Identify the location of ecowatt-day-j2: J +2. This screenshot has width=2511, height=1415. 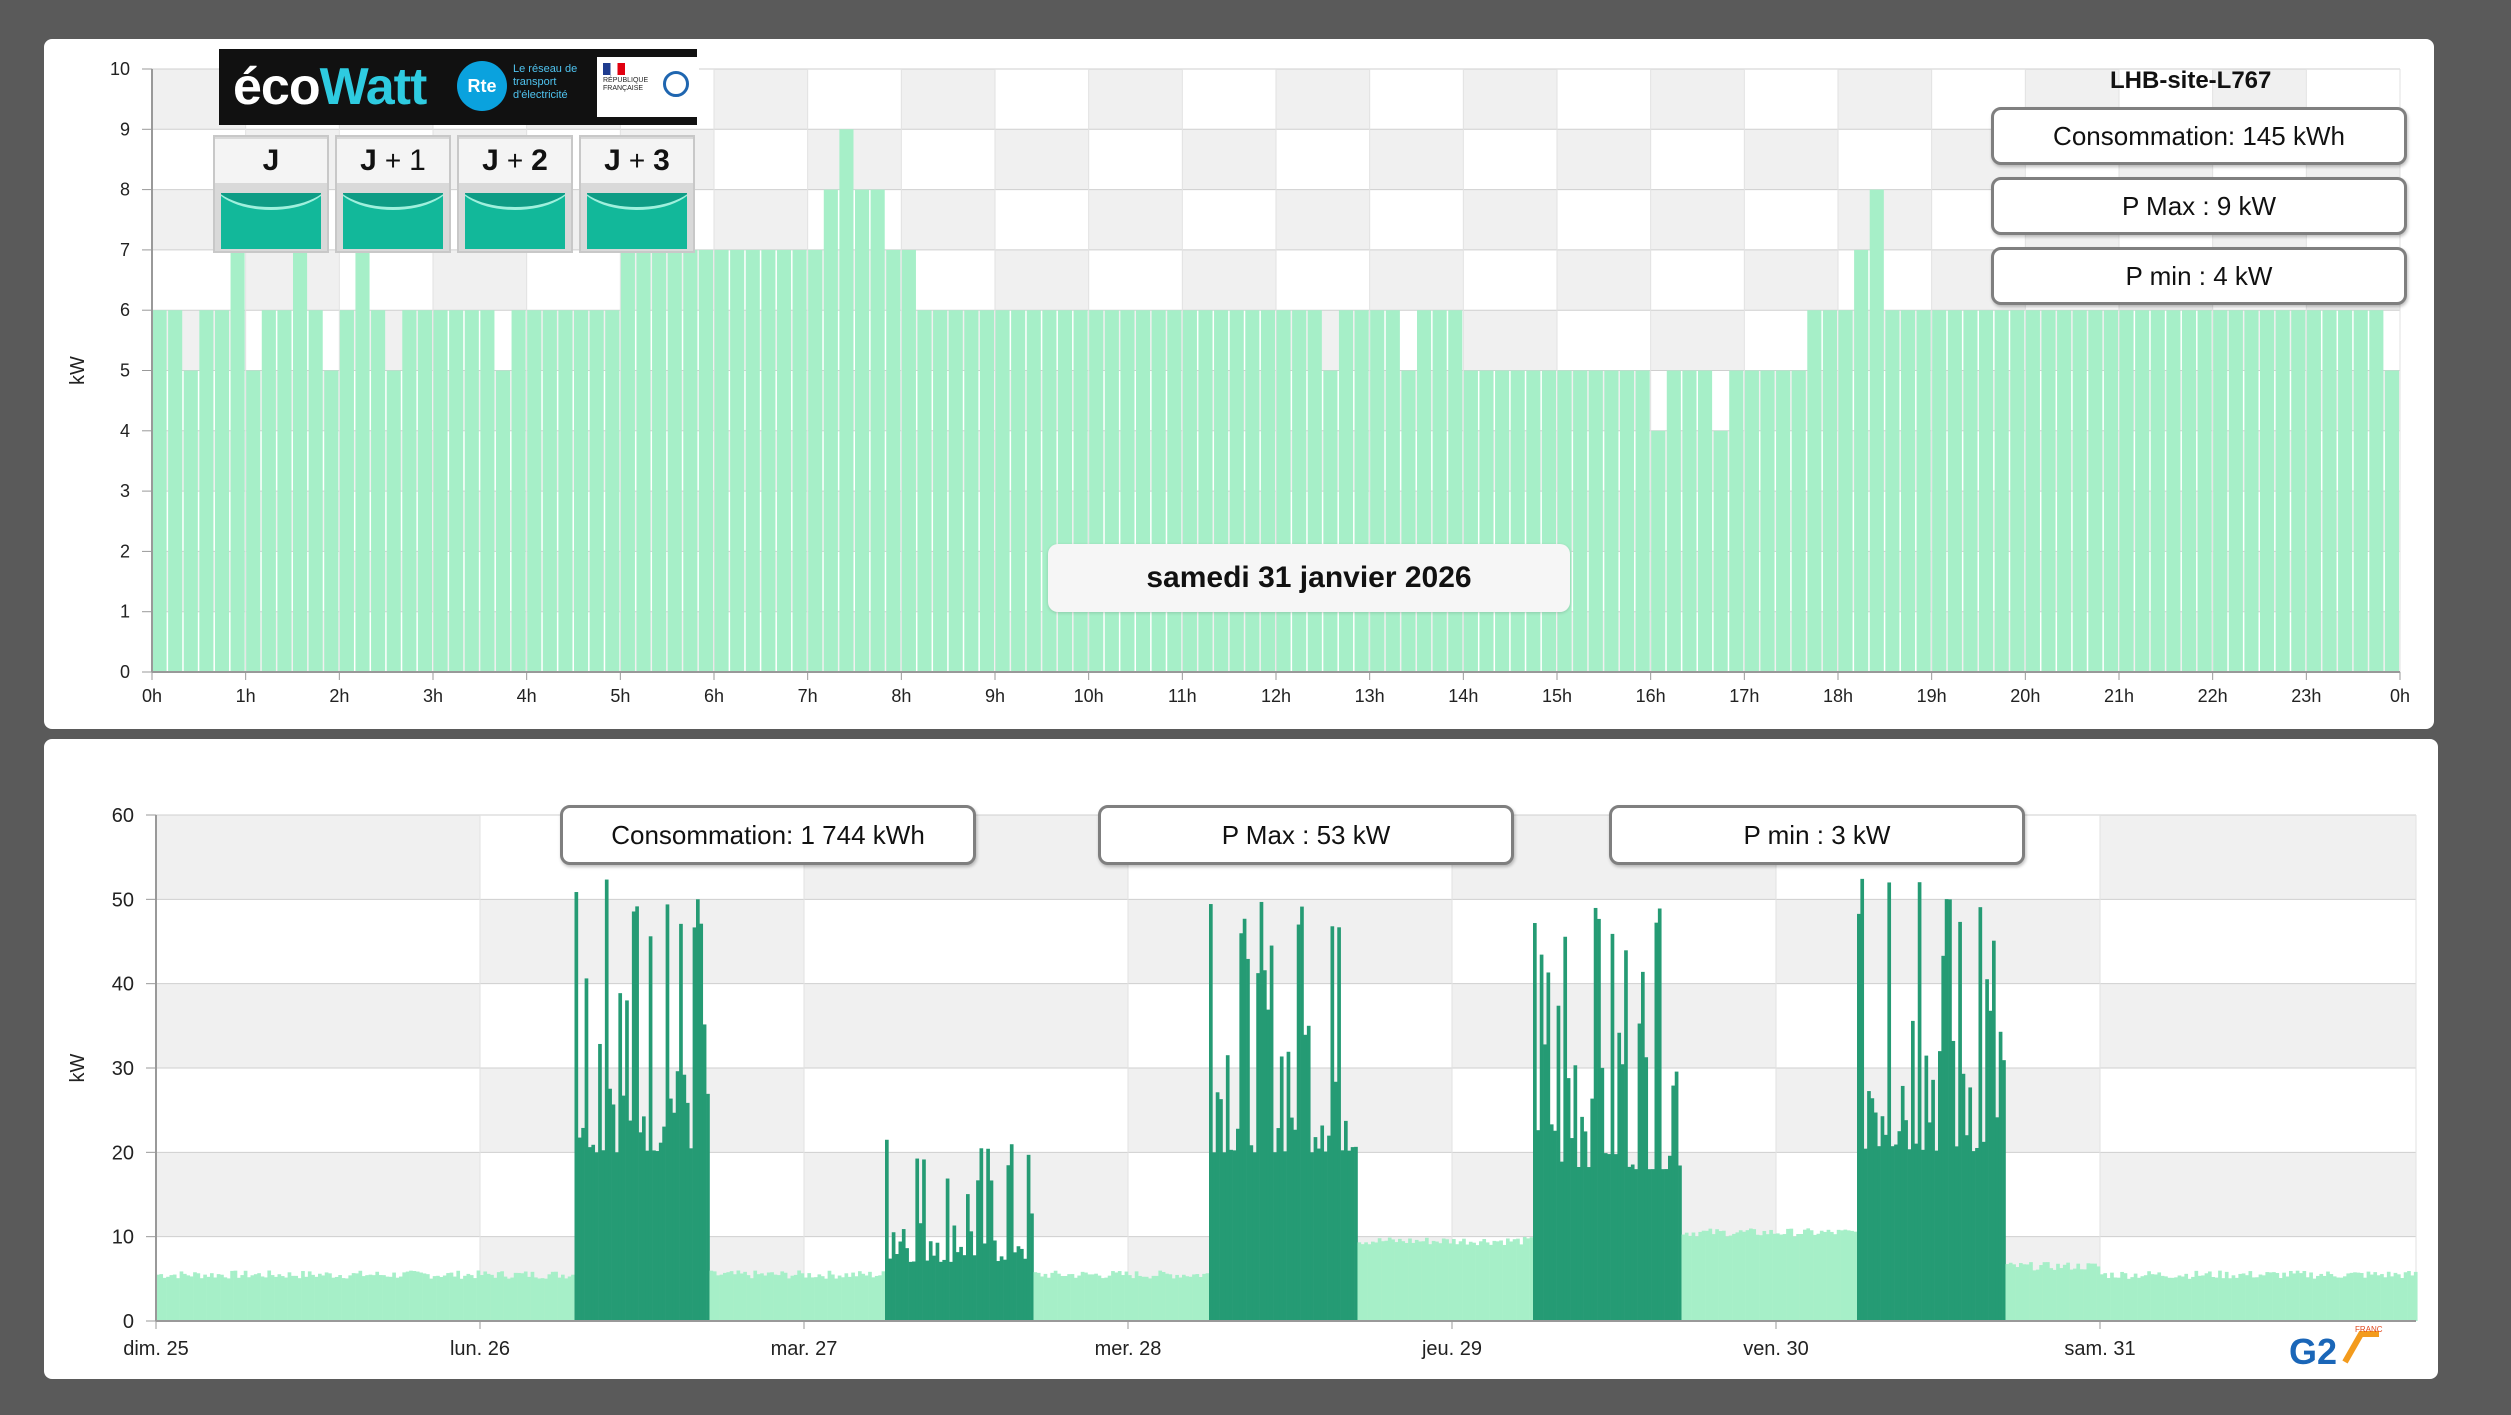
(515, 194).